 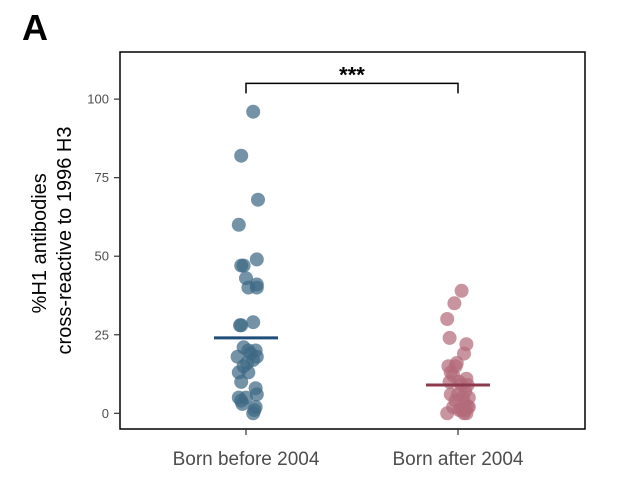 I want to click on mean-bars, so click(x=352, y=361).